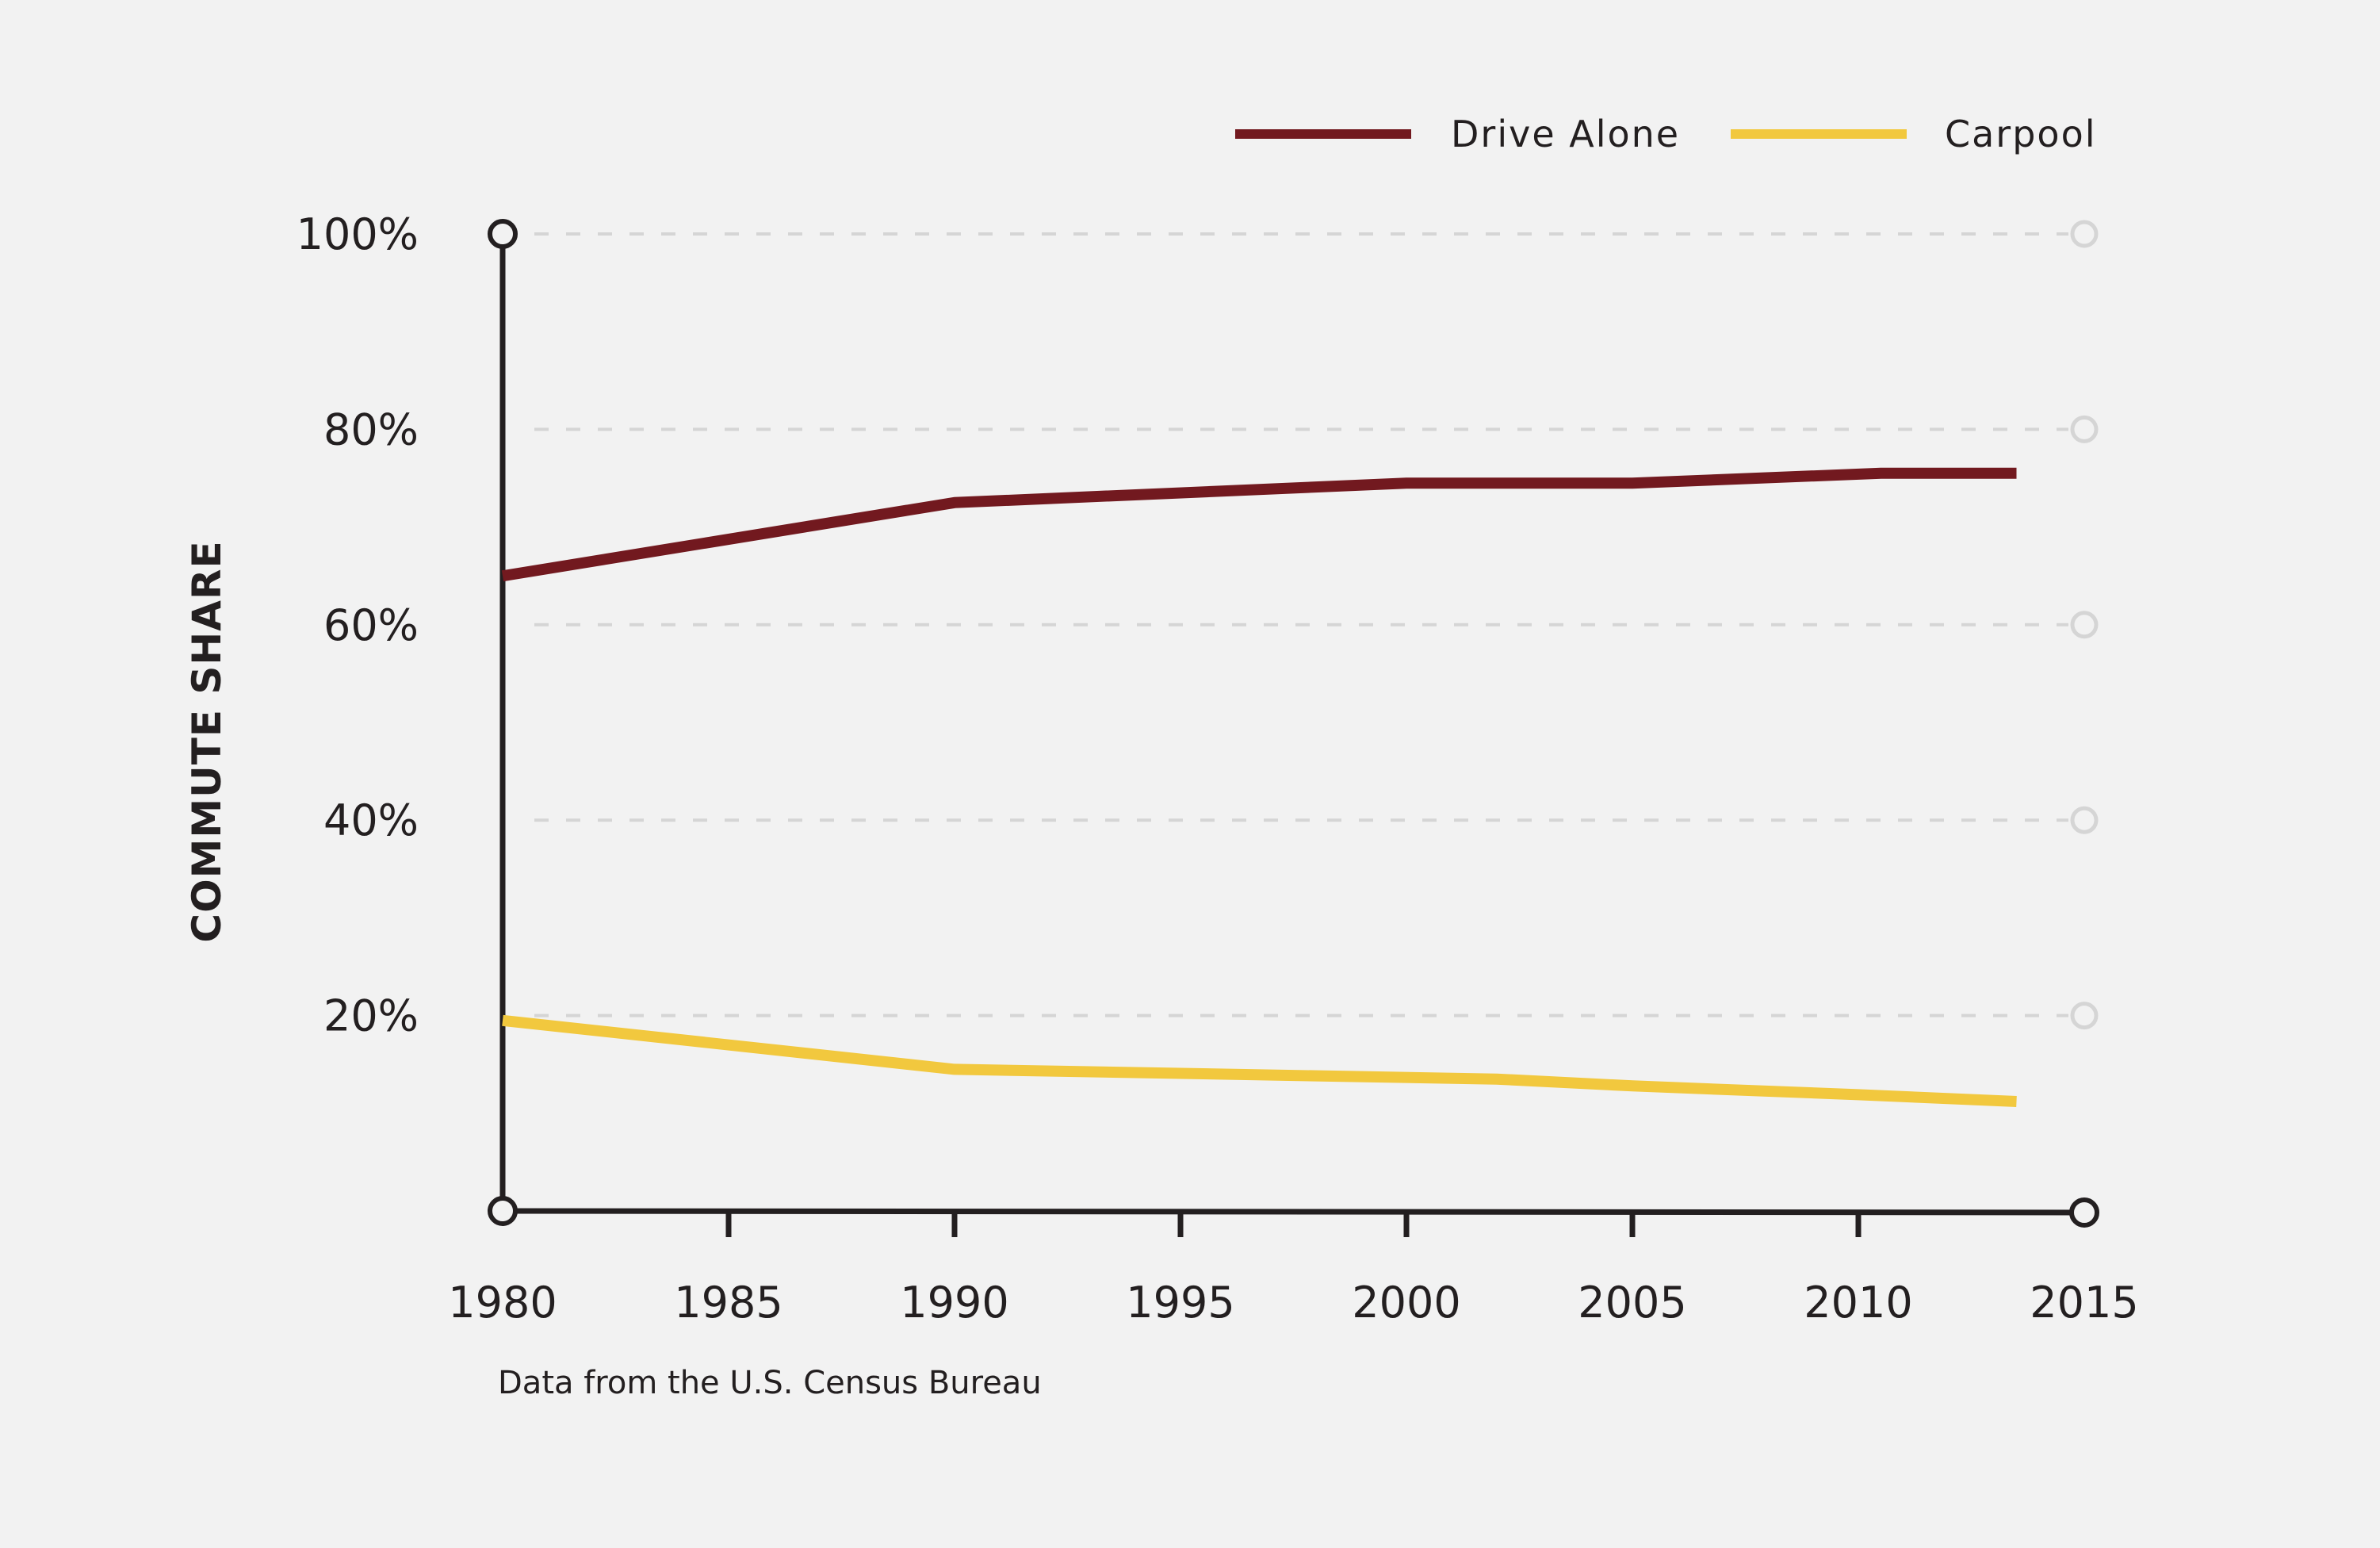 Image resolution: width=2380 pixels, height=1548 pixels. Describe the element at coordinates (770, 1383) in the screenshot. I see `source-note: Data from the U.S. Census Bureau` at that location.